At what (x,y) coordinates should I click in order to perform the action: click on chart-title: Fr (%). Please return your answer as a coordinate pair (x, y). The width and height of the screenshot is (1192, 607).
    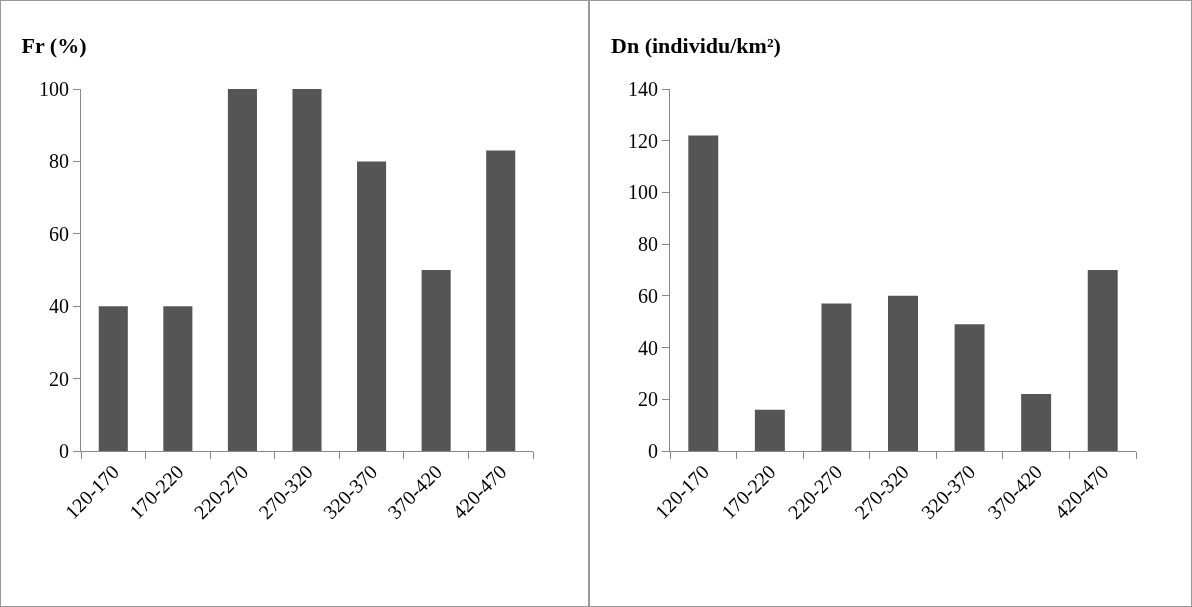
    Looking at the image, I should click on (54, 45).